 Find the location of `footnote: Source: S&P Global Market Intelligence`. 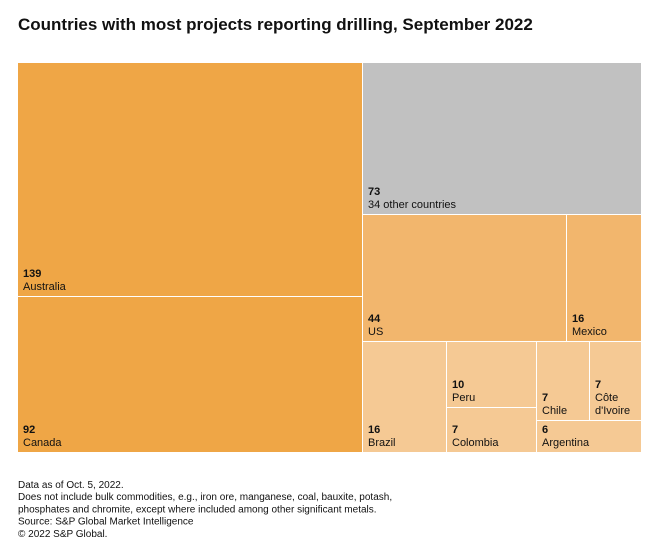

footnote: Source: S&P Global Market Intelligence is located at coordinates (106, 522).